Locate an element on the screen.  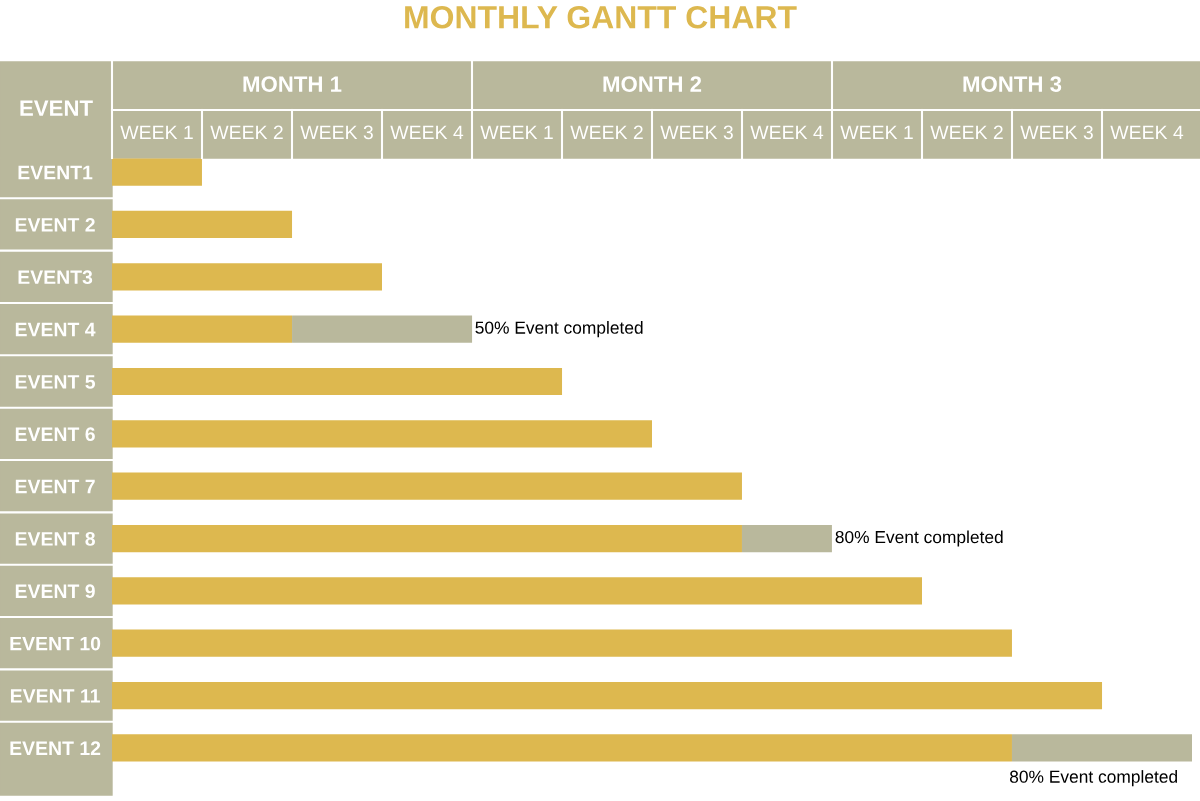
y-tick-label: EVENT 9 is located at coordinates (55, 591).